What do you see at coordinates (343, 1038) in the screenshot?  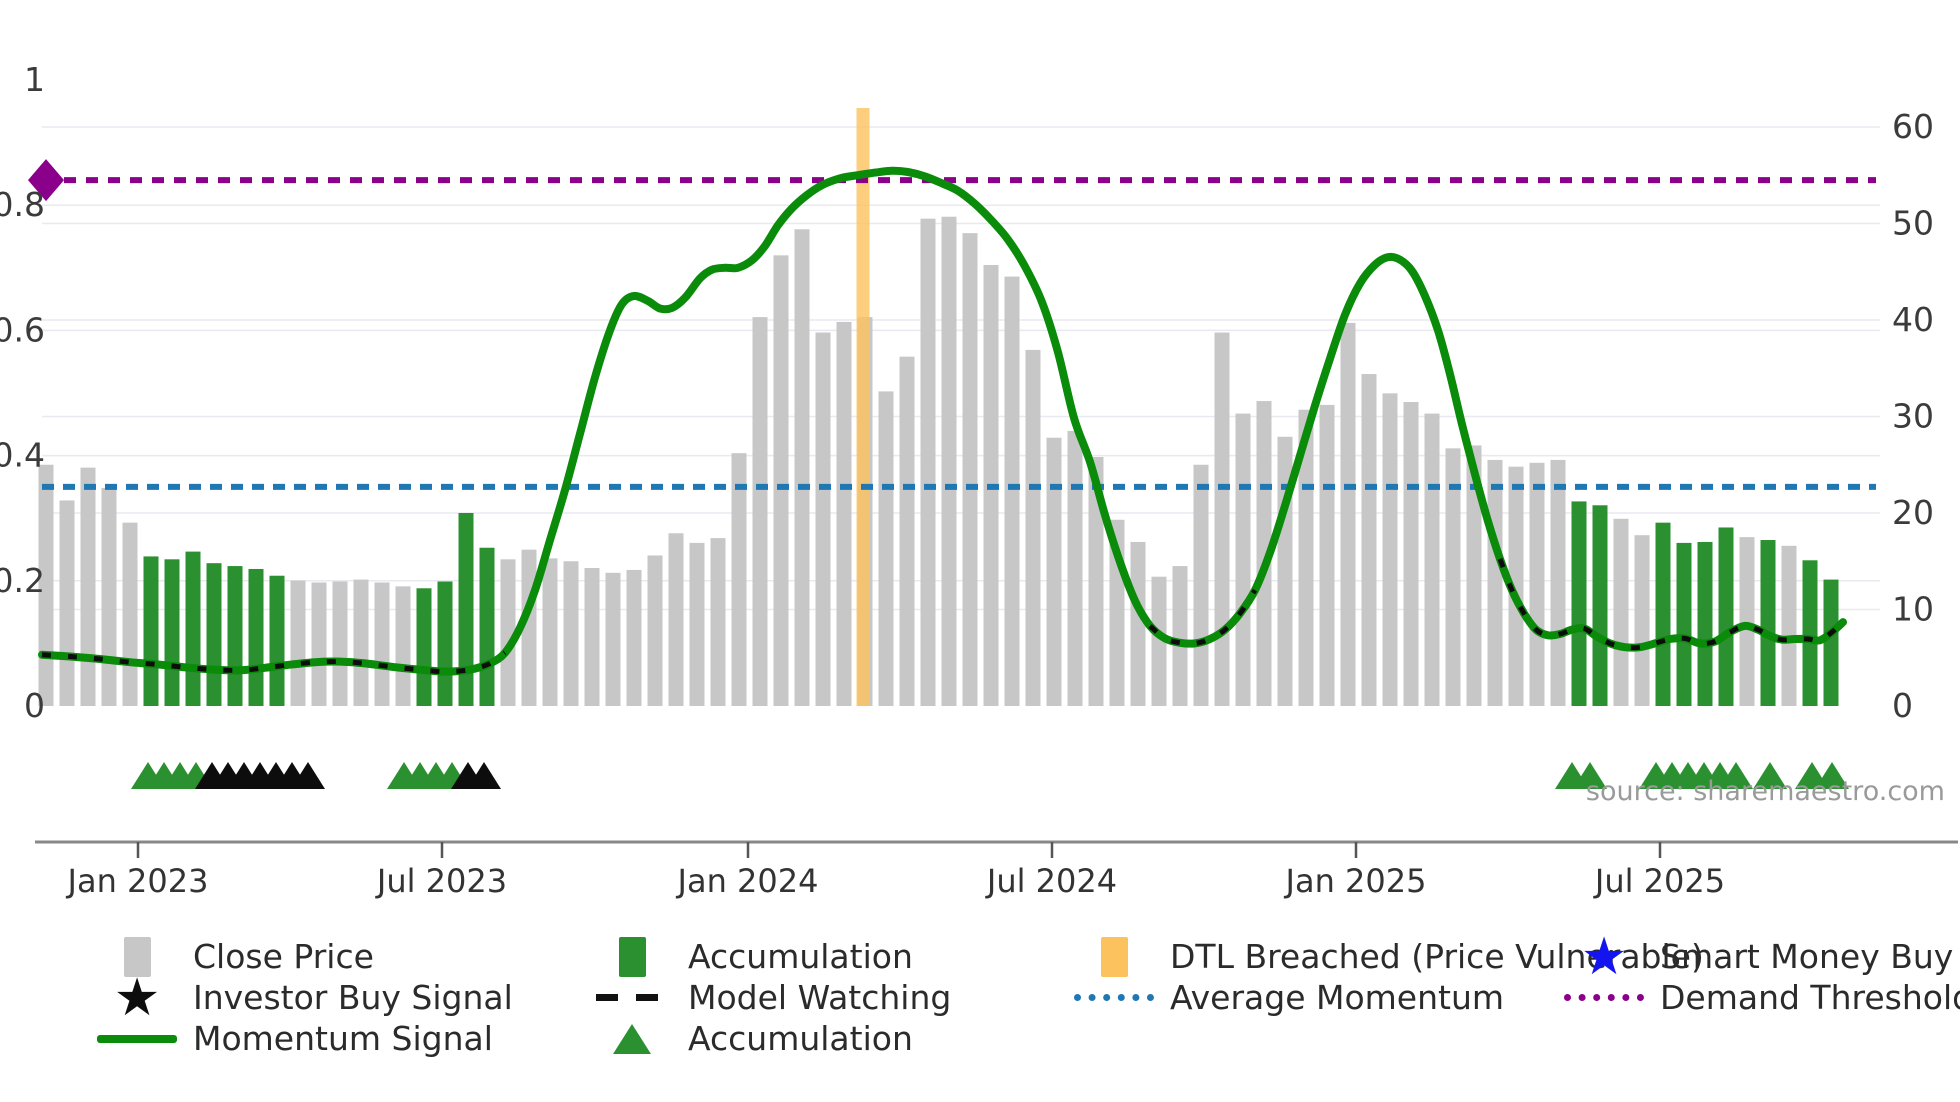 I see `legend-label: Momentum Signal` at bounding box center [343, 1038].